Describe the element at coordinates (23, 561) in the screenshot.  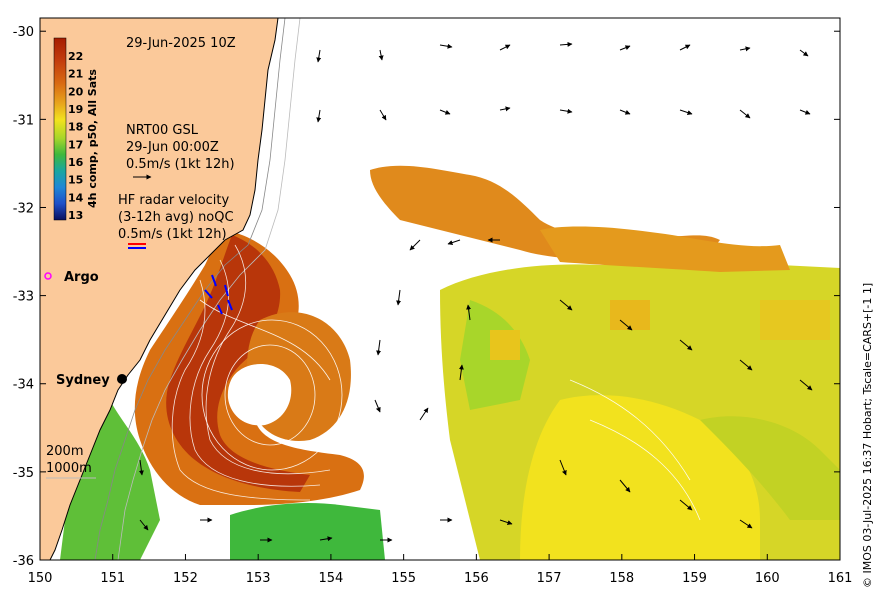
I see `y-tick-label: -36` at that location.